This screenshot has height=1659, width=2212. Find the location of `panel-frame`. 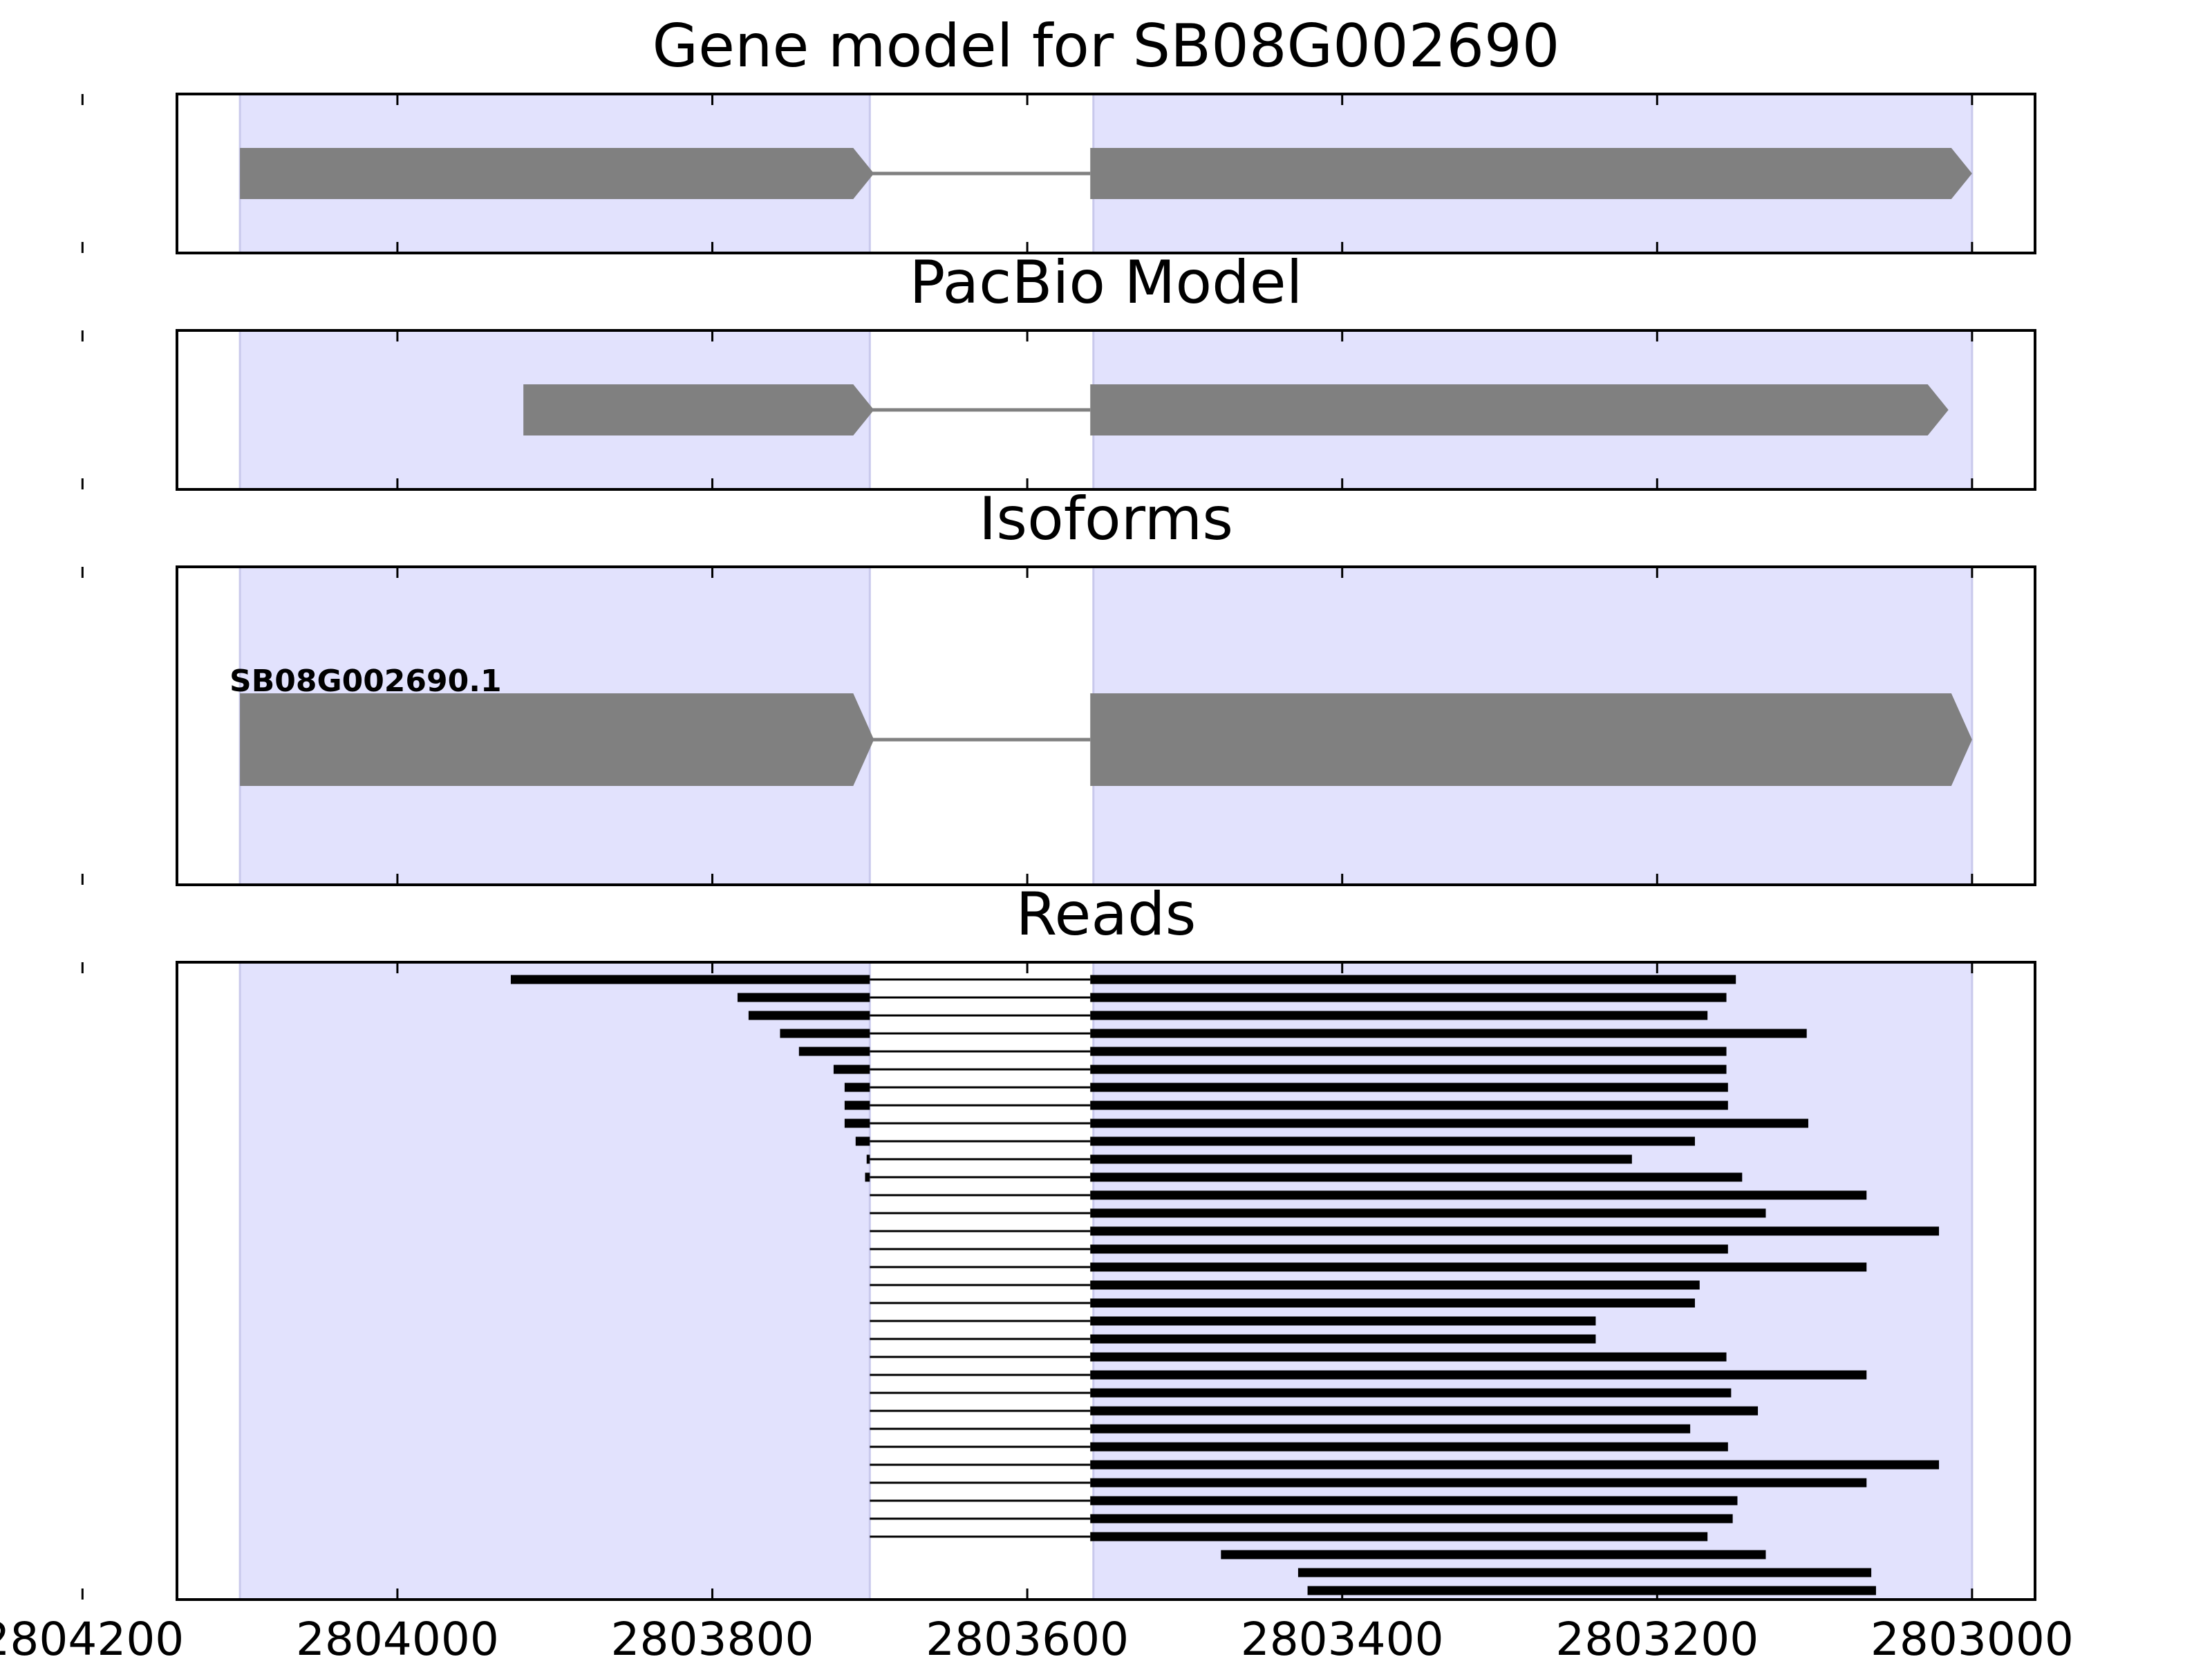

panel-frame is located at coordinates (1106, 410).